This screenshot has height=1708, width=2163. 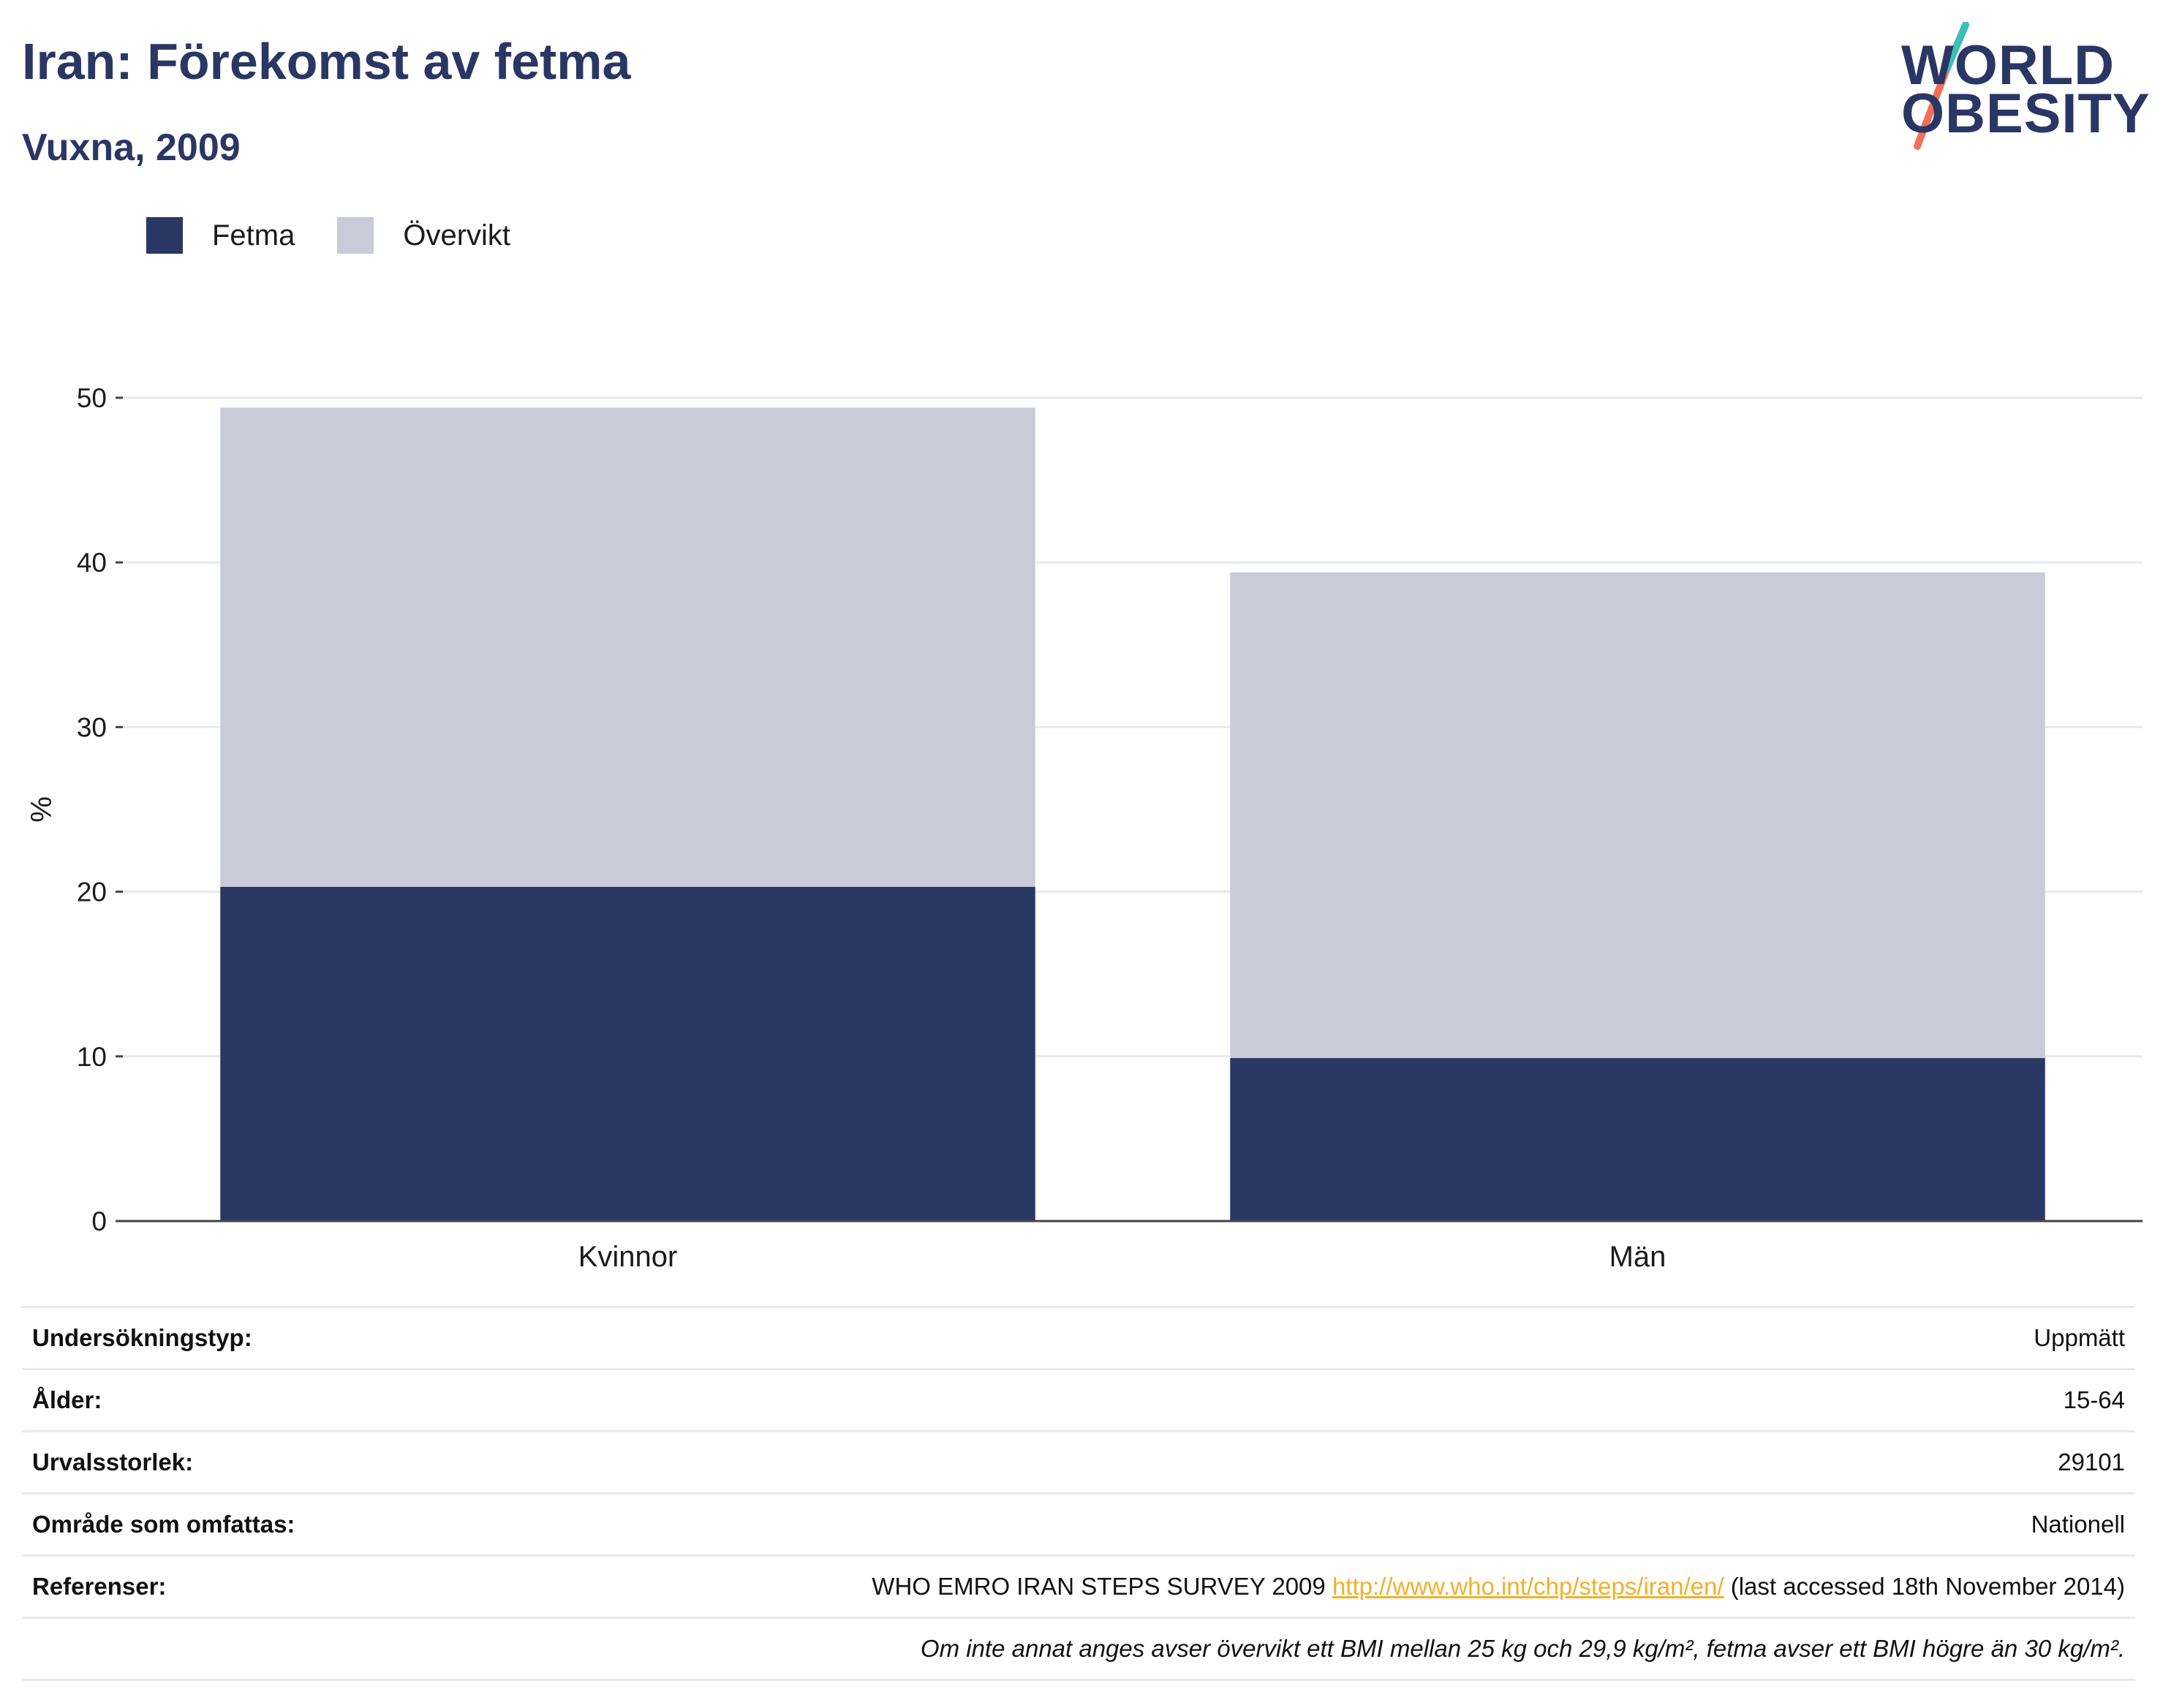 What do you see at coordinates (1102, 1586) in the screenshot?
I see `reference-text: WHO EMRO IRAN STEPS SURVEY 2009` at bounding box center [1102, 1586].